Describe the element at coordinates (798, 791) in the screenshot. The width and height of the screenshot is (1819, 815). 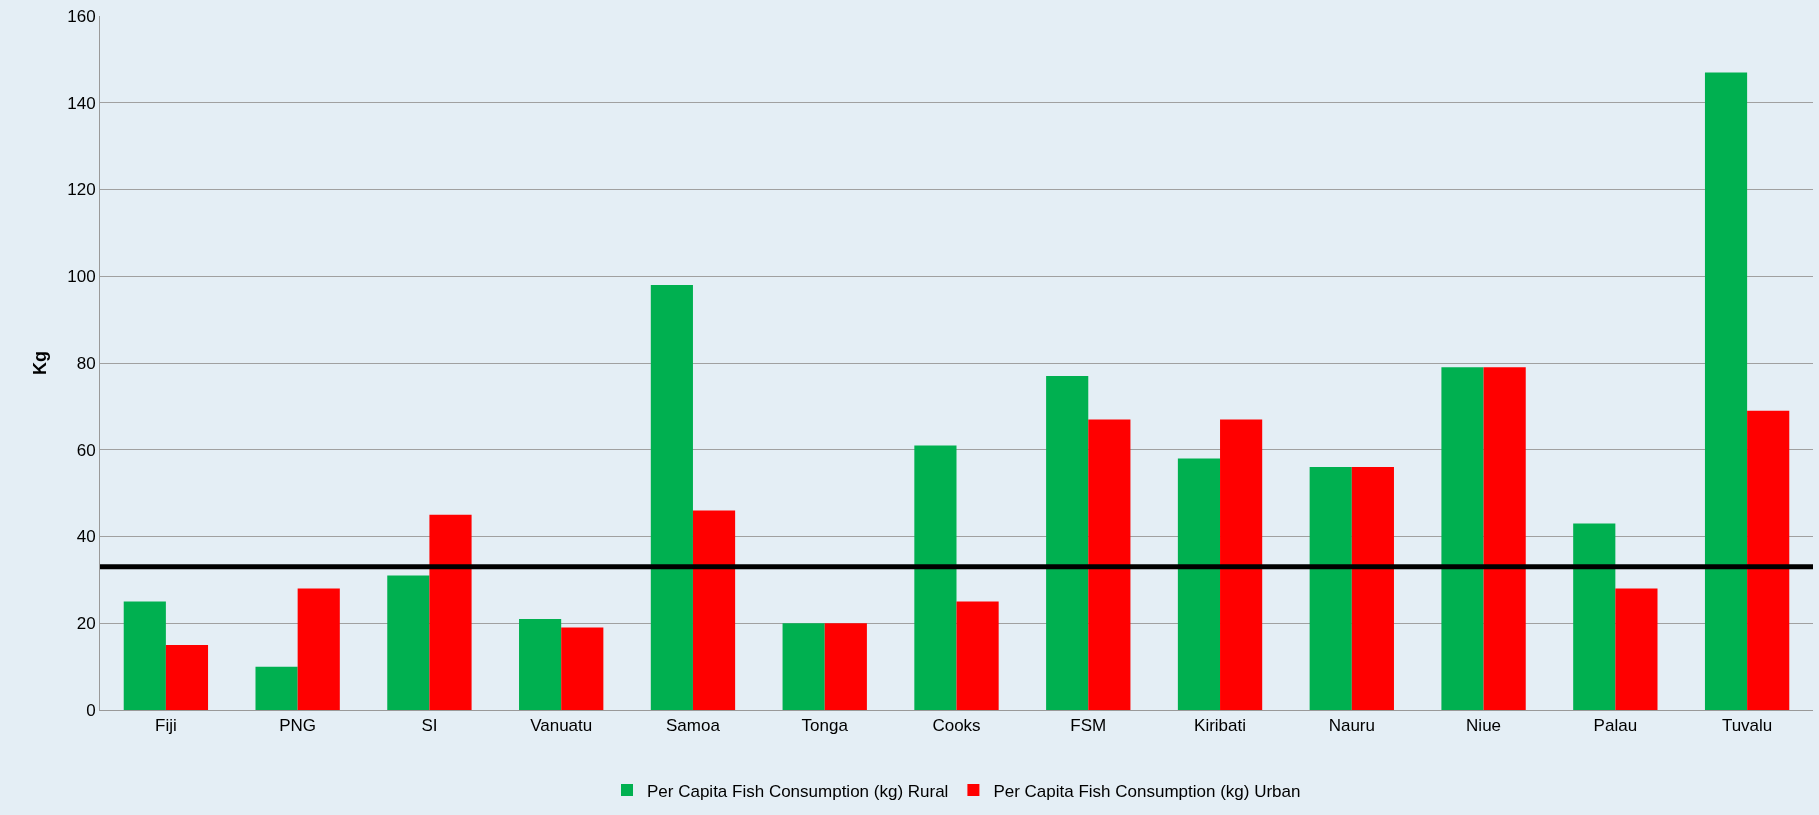
I see `legend-label: Per Capita Fish Consumption (kg) Rural` at that location.